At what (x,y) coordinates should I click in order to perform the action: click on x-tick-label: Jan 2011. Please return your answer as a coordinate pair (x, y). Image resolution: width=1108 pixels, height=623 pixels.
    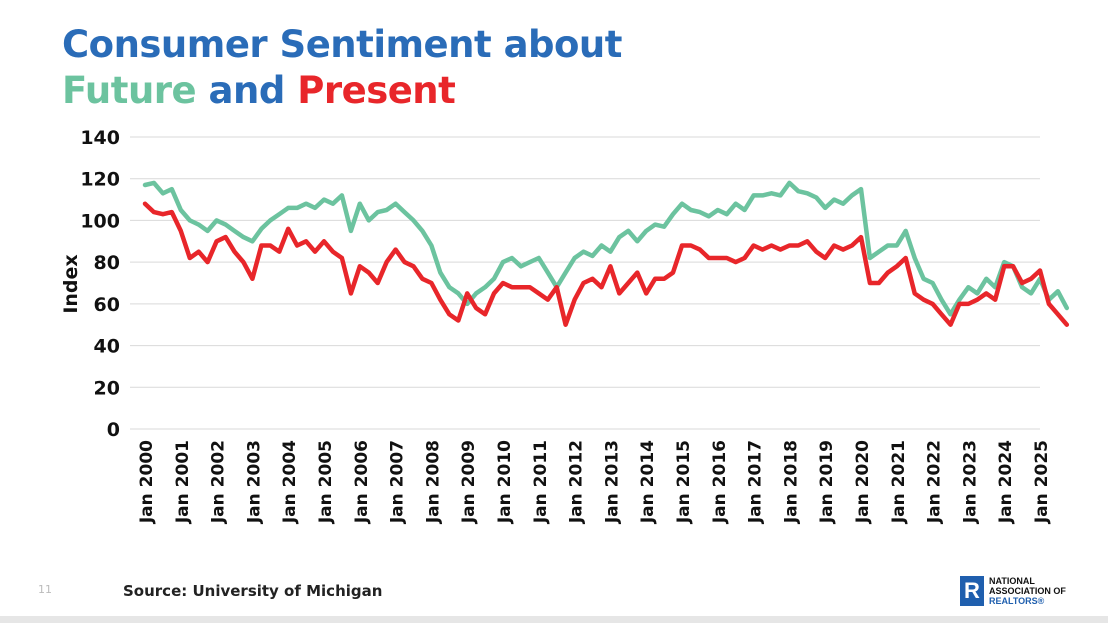
    Looking at the image, I should click on (541, 482).